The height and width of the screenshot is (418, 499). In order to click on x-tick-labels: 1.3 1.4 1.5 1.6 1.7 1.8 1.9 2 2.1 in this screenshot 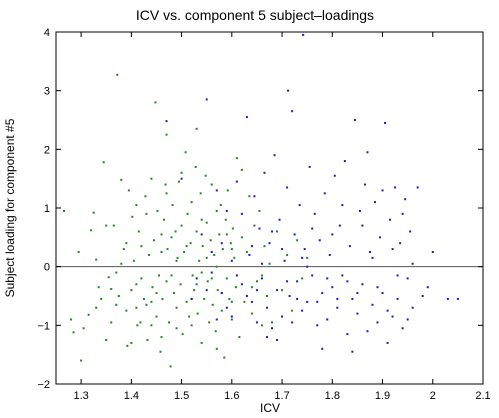, I will do `click(281, 396)`.